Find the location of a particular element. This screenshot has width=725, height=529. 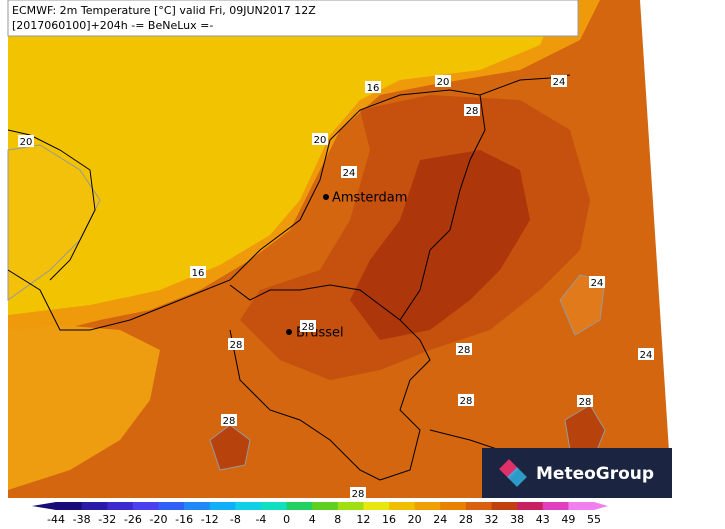

colorbar-label: -12 is located at coordinates (210, 519).